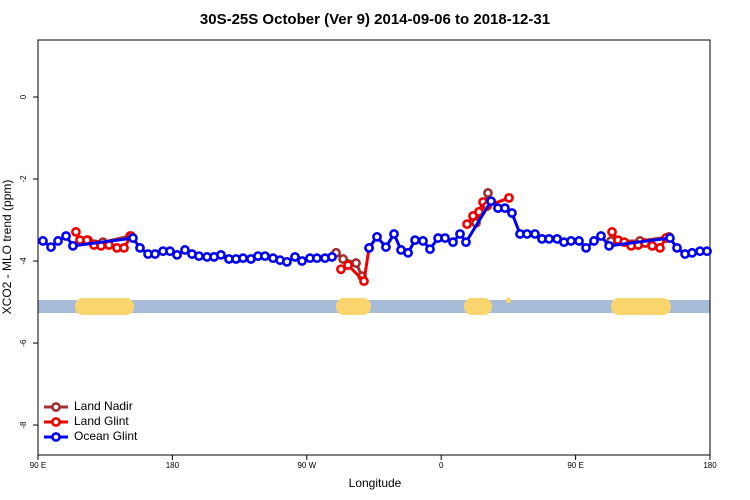 The height and width of the screenshot is (500, 750). I want to click on y-axis-label: XCO2 - MLO trend (ppm), so click(7, 247).